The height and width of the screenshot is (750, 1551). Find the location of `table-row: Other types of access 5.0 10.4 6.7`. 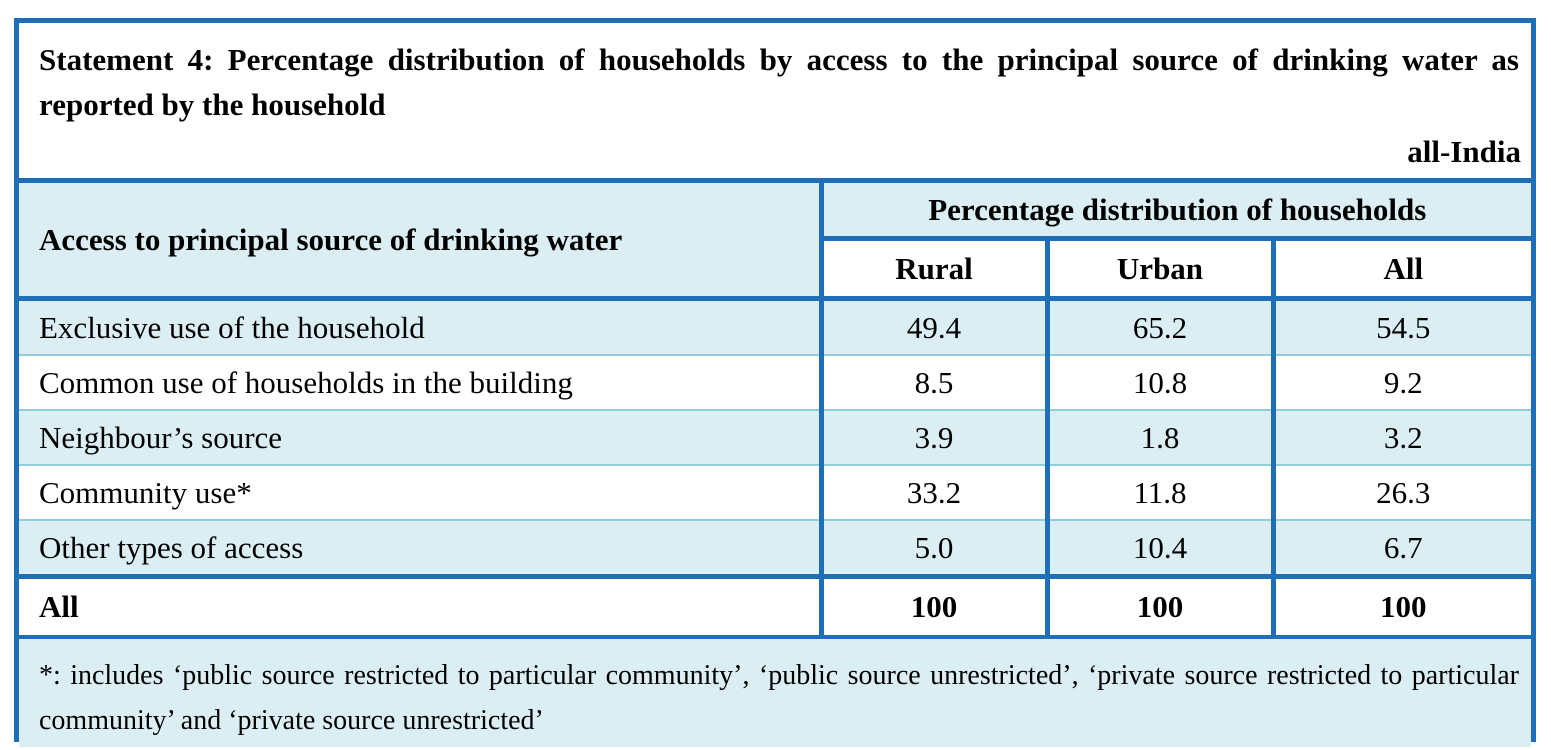

table-row: Other types of access 5.0 10.4 6.7 is located at coordinates (775, 549).